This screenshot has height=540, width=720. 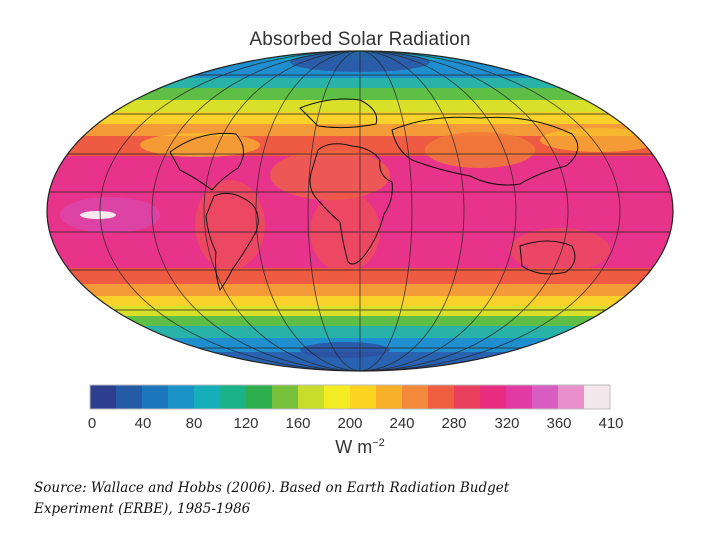 I want to click on colorbar-tick-label: 160, so click(x=298, y=423).